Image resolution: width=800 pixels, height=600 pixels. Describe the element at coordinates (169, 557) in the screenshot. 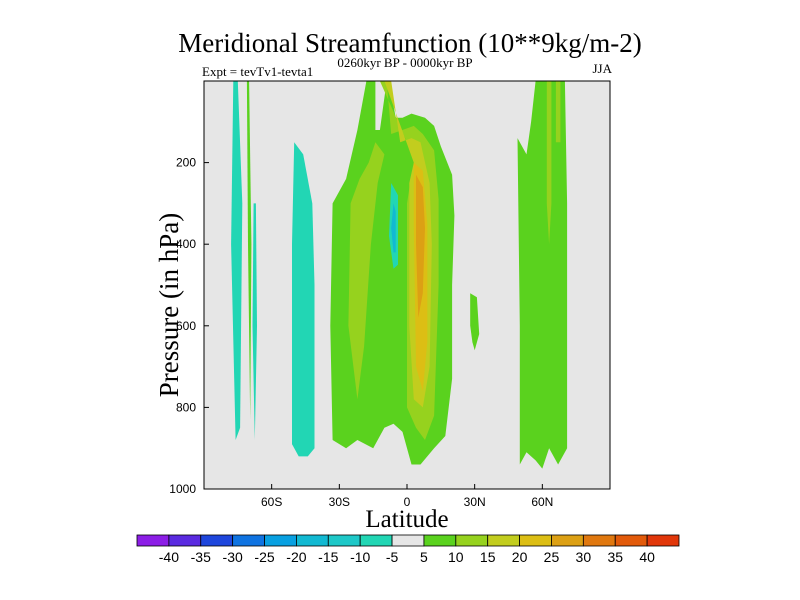

I see `colorbar-label-0: -40` at that location.